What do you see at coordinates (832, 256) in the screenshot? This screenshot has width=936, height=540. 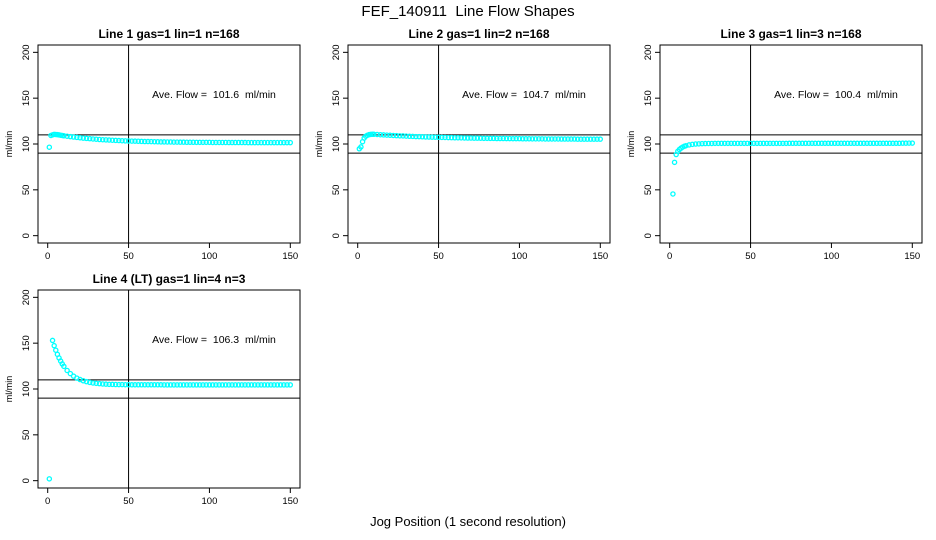 I see `x-tick-label: 100` at bounding box center [832, 256].